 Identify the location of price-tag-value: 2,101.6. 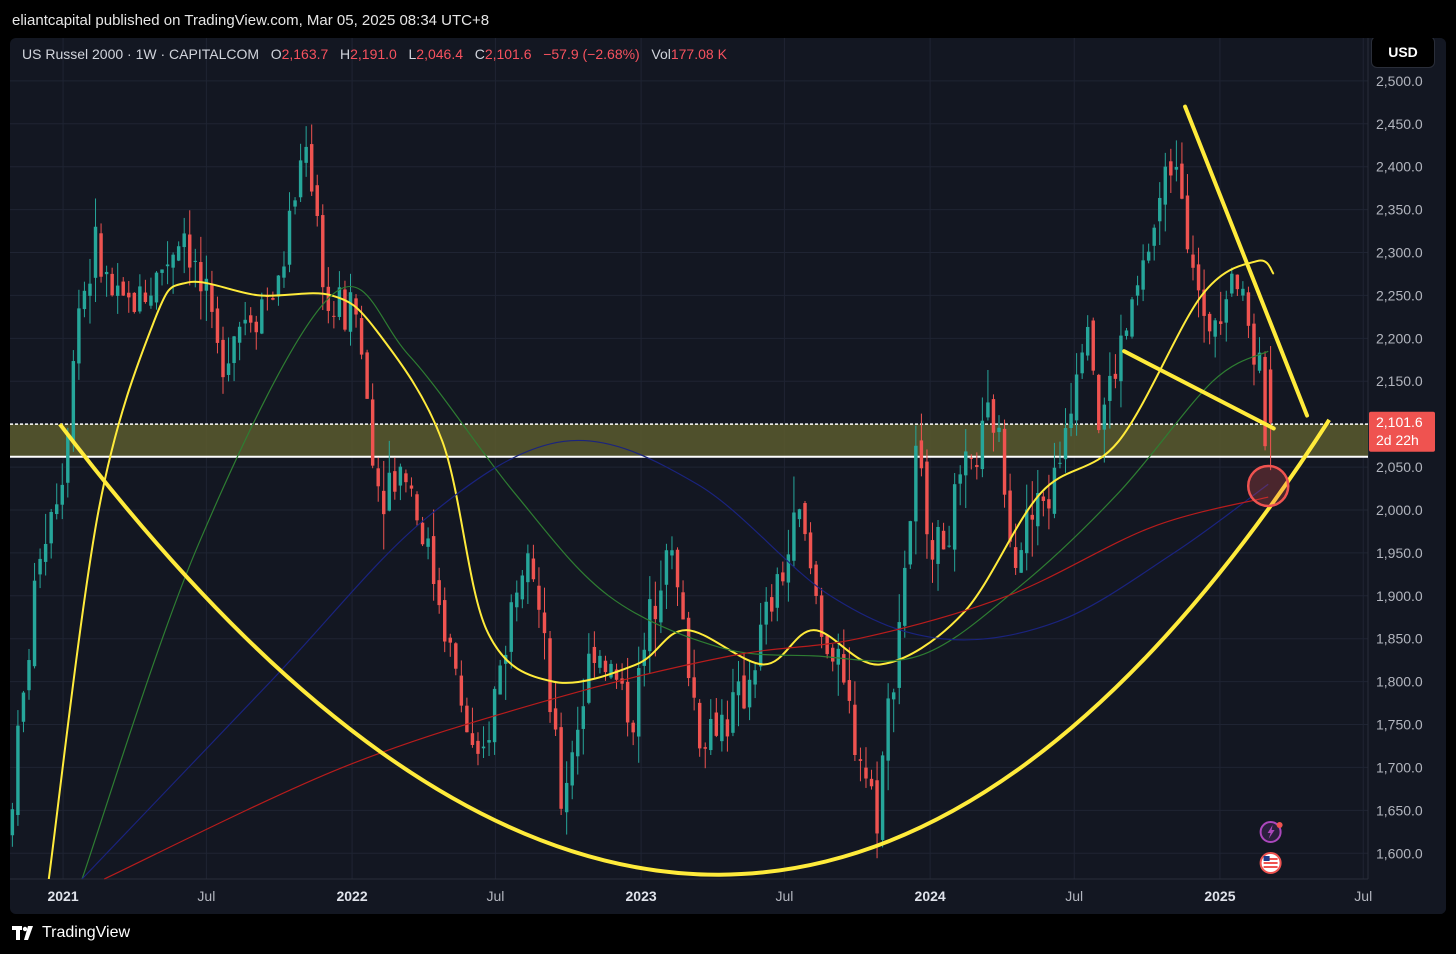
(1399, 422).